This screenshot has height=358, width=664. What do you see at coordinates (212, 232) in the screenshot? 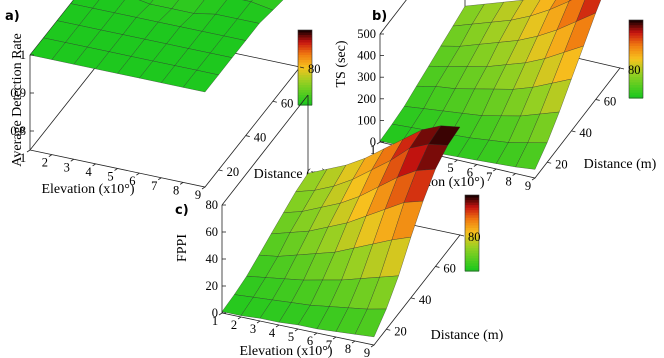
I see `z-tick-label: 60` at bounding box center [212, 232].